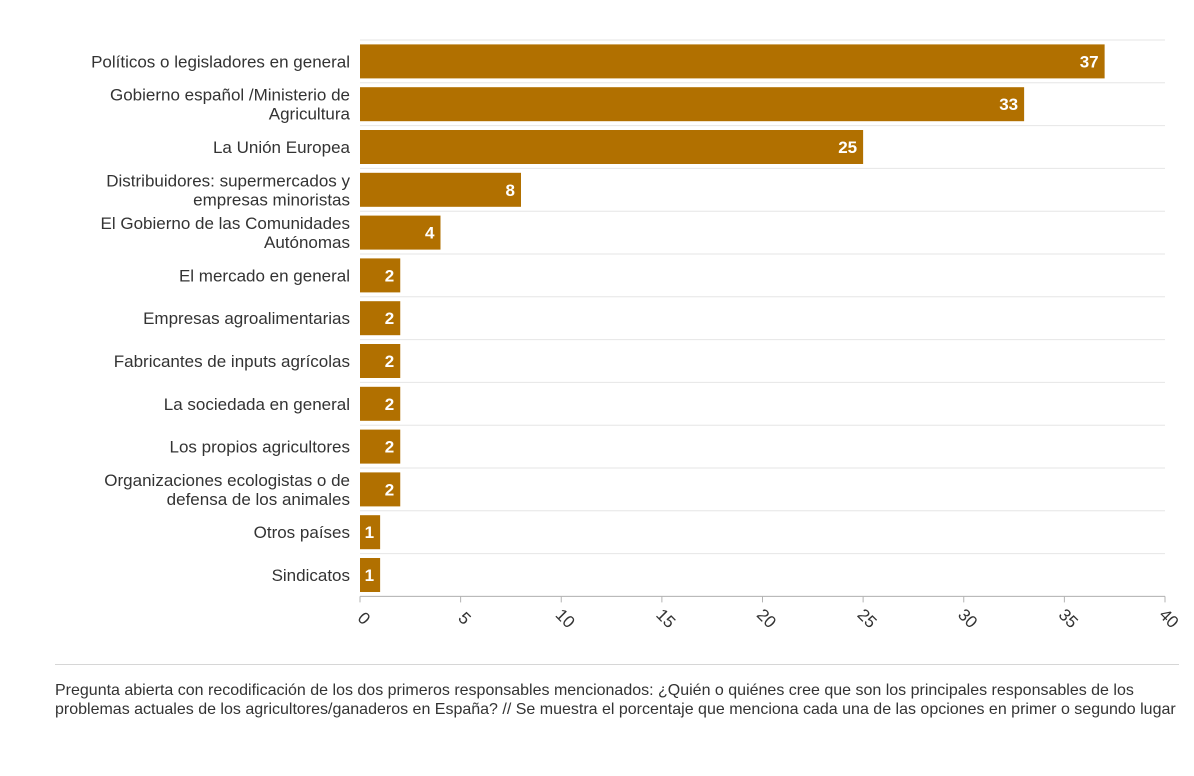 The width and height of the screenshot is (1194, 776). I want to click on bar-value-label: 37, so click(1089, 61).